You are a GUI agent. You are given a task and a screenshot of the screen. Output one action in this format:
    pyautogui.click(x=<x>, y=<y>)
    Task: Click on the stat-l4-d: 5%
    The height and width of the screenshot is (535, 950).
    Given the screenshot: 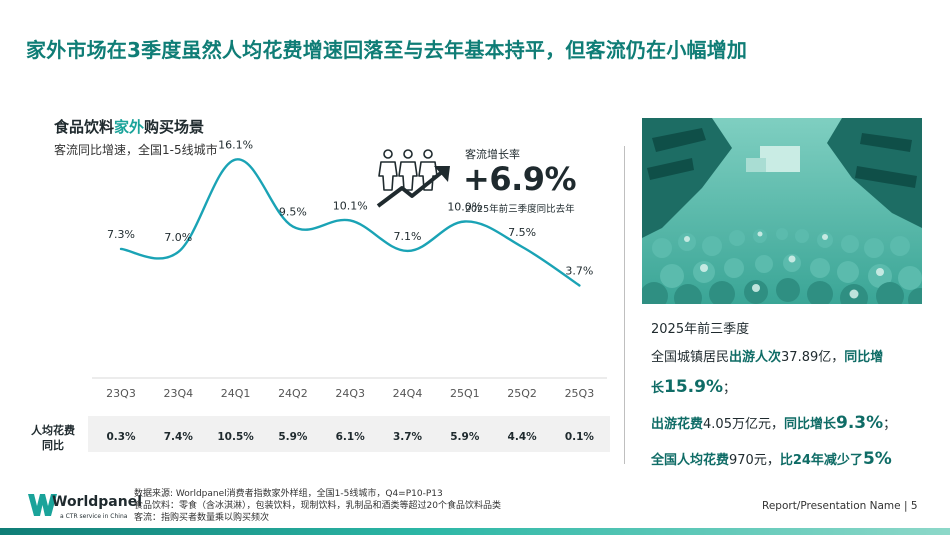 What is the action you would take?
    pyautogui.click(x=877, y=459)
    